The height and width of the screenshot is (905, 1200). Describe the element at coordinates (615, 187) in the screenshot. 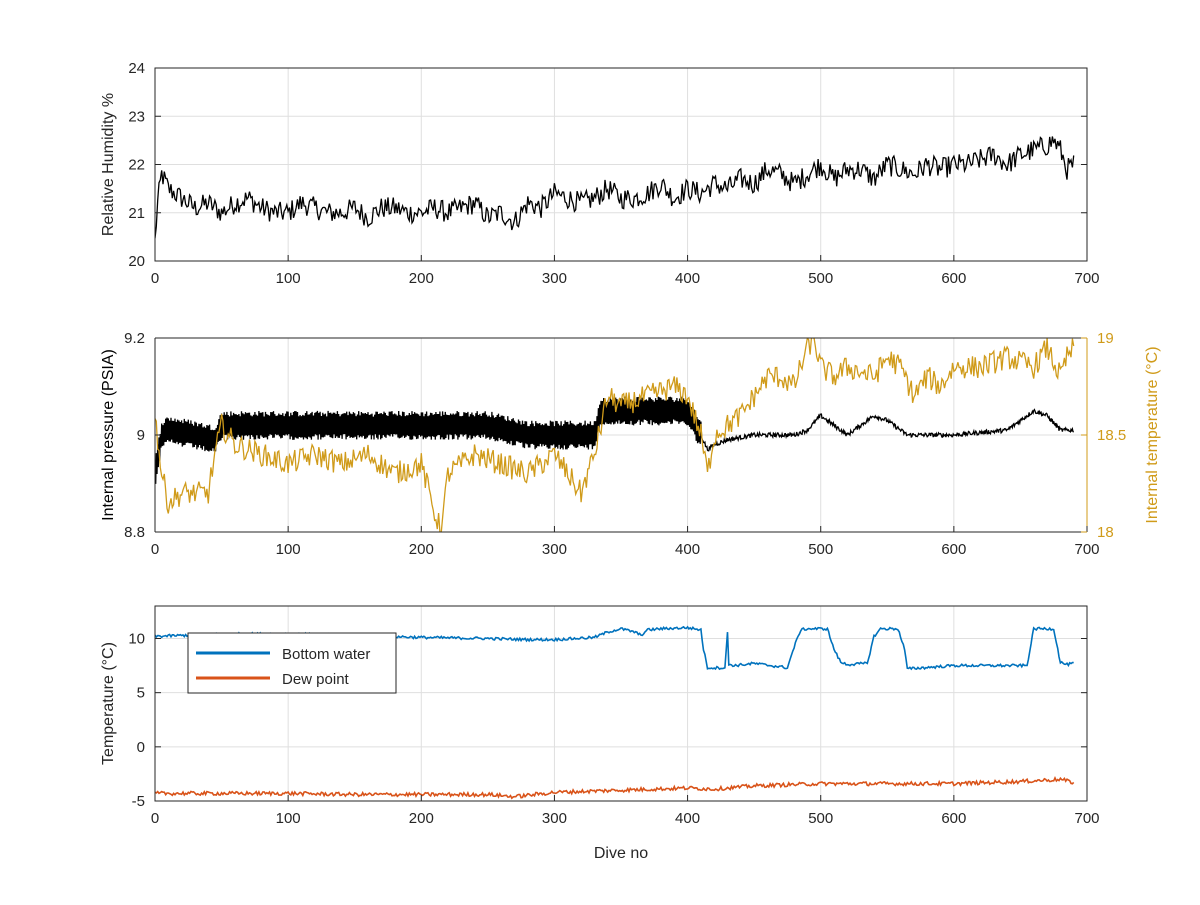

I see `series-0-line` at that location.